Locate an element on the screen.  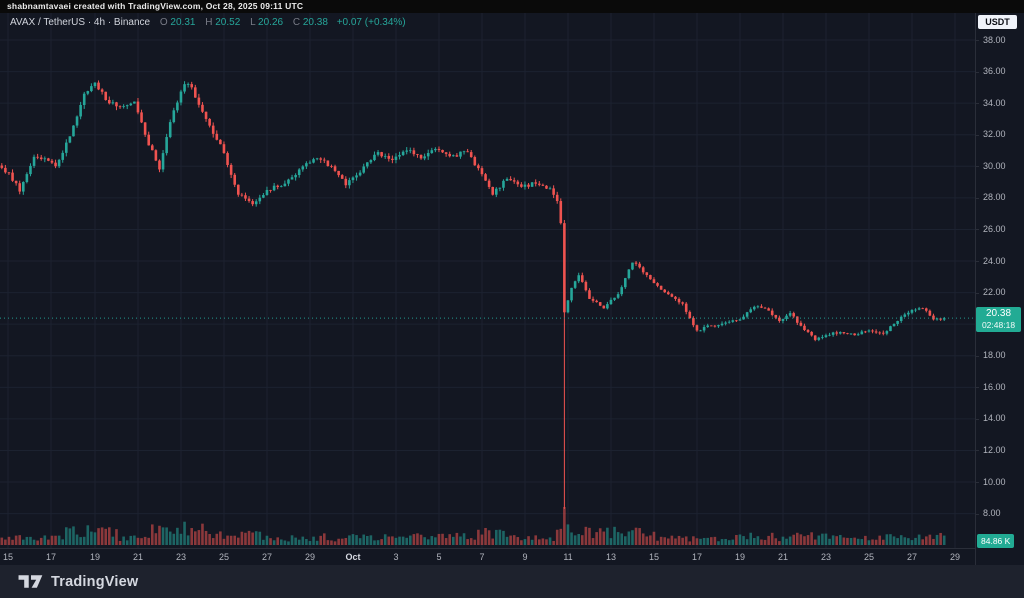
ohlc-low-label: L is located at coordinates (253, 22).